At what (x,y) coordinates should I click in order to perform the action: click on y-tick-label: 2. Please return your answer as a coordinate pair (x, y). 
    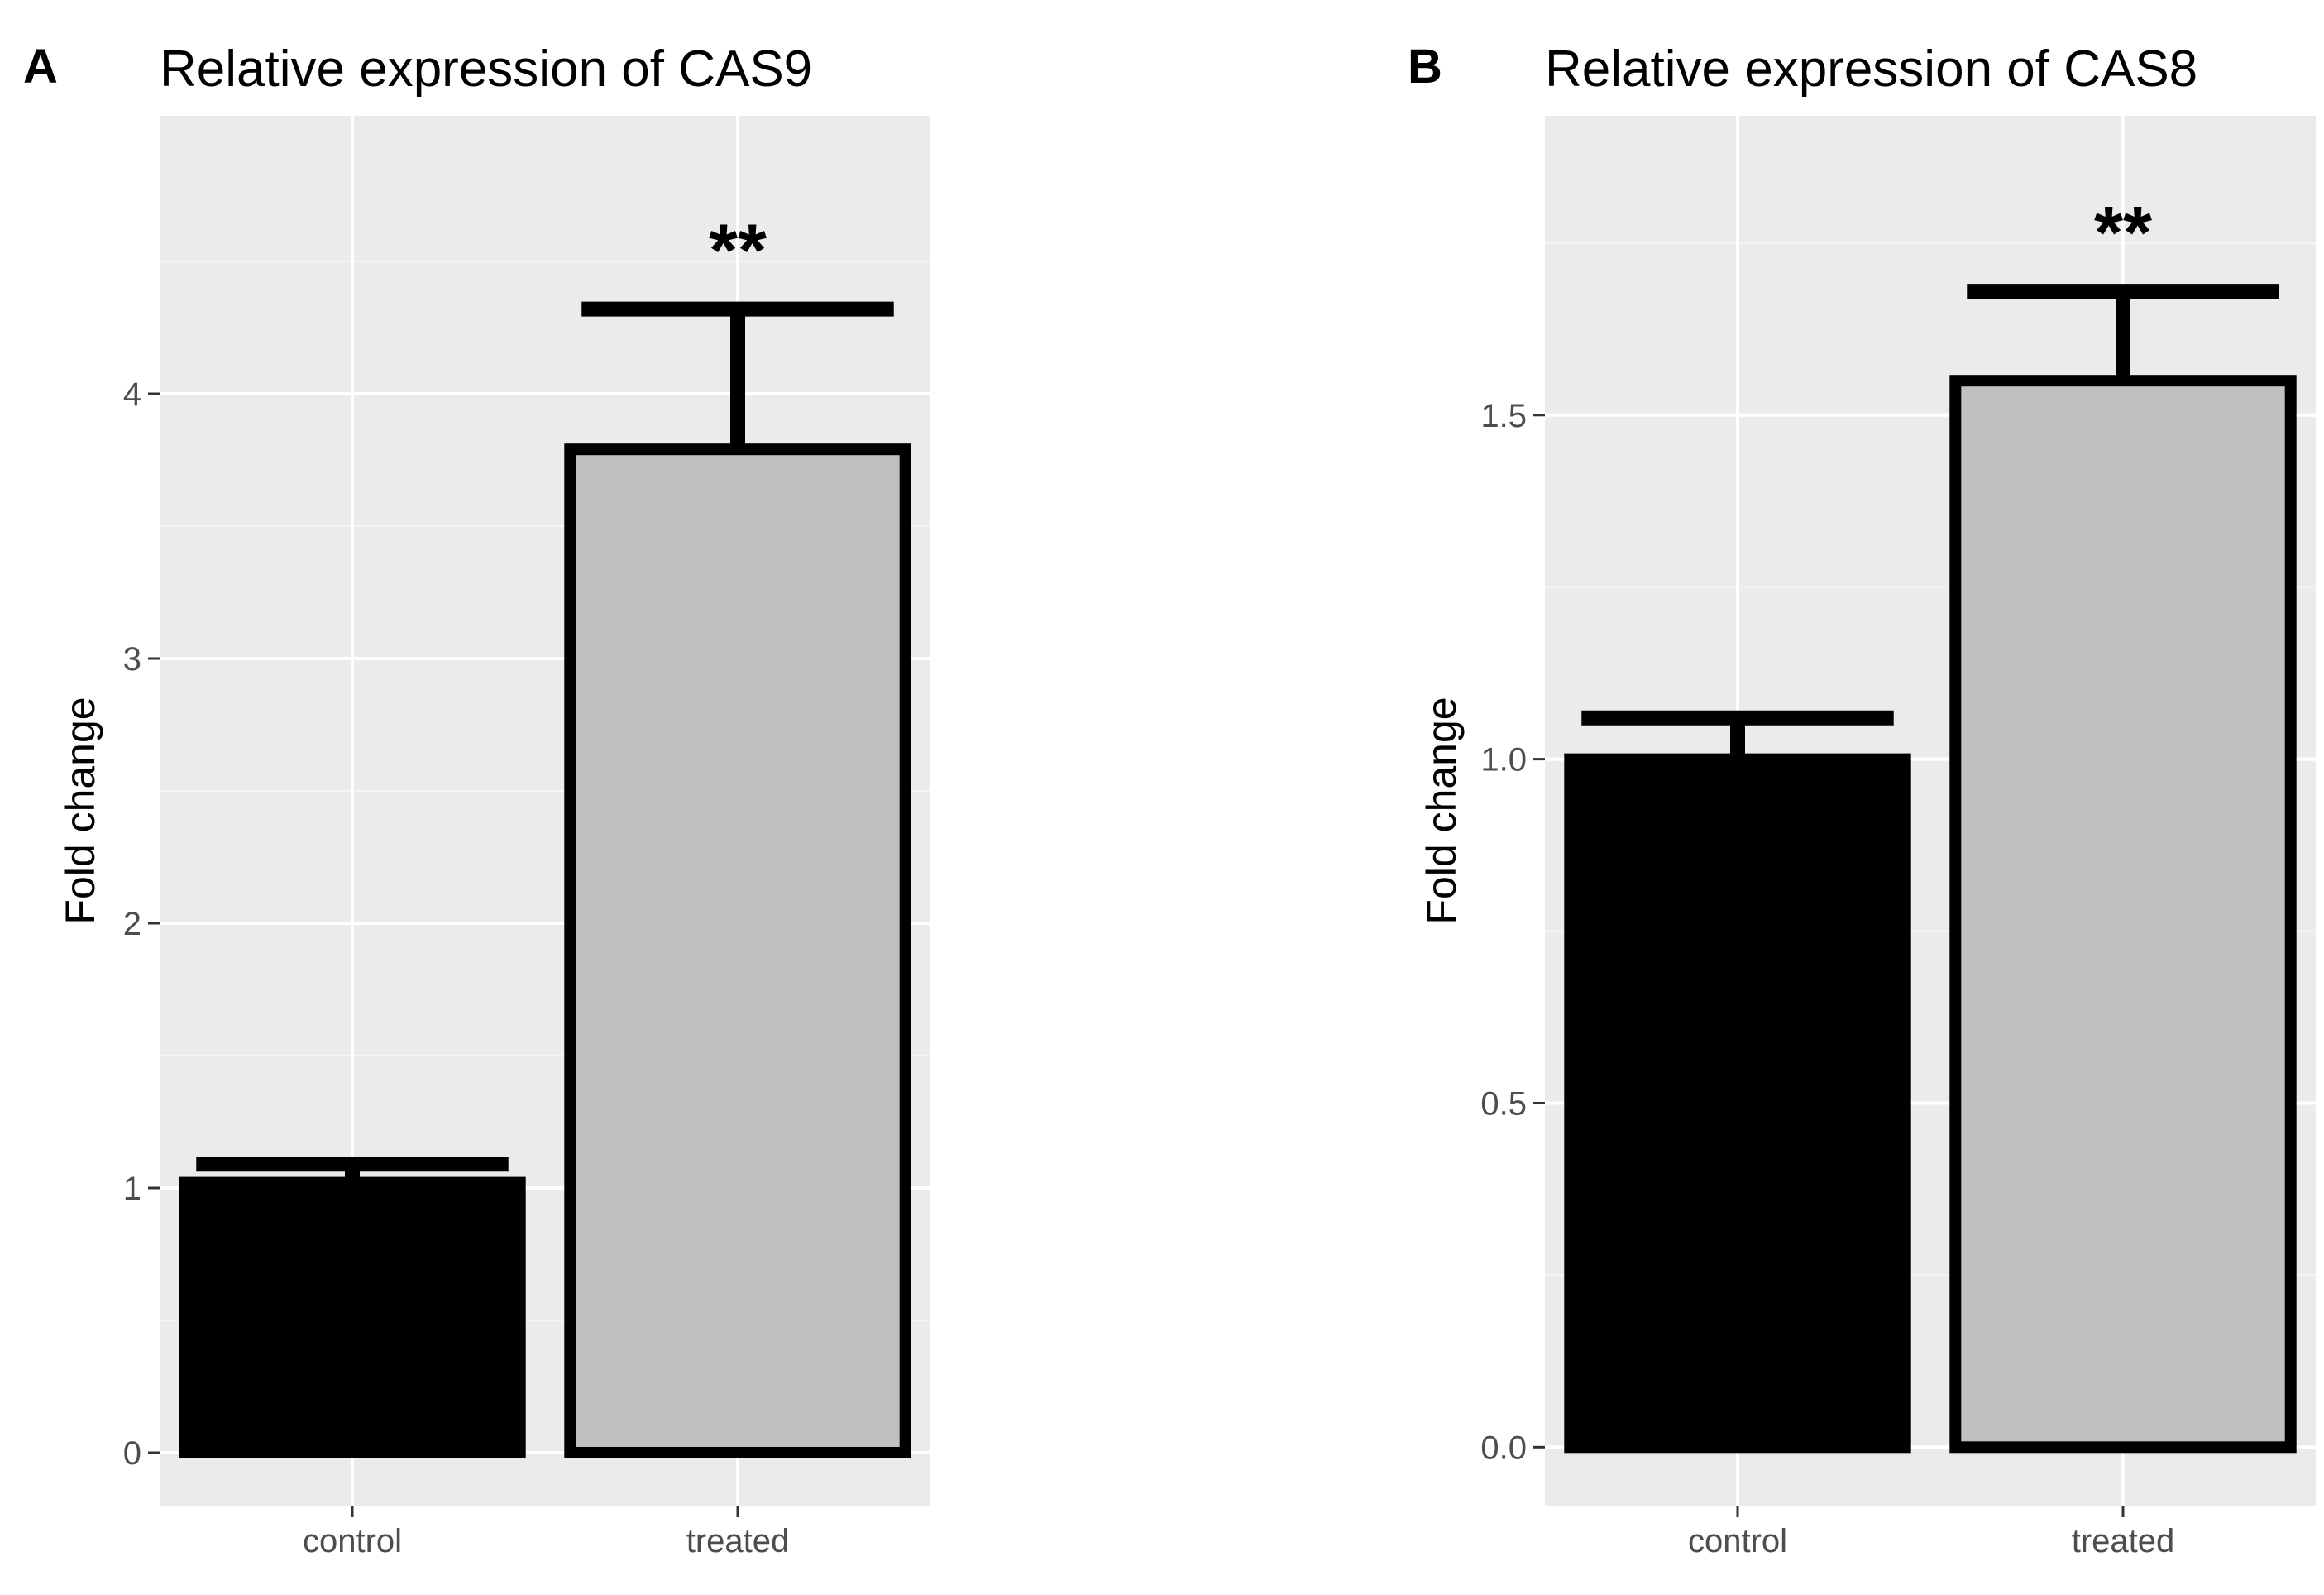
    Looking at the image, I should click on (132, 924).